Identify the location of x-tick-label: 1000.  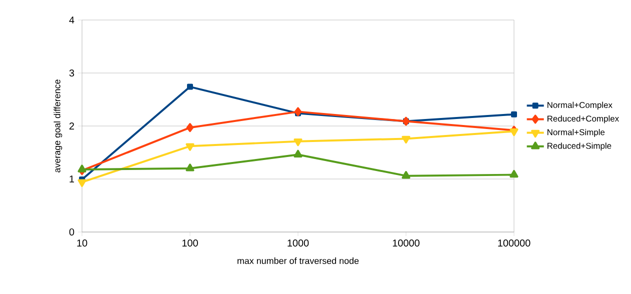
(298, 243).